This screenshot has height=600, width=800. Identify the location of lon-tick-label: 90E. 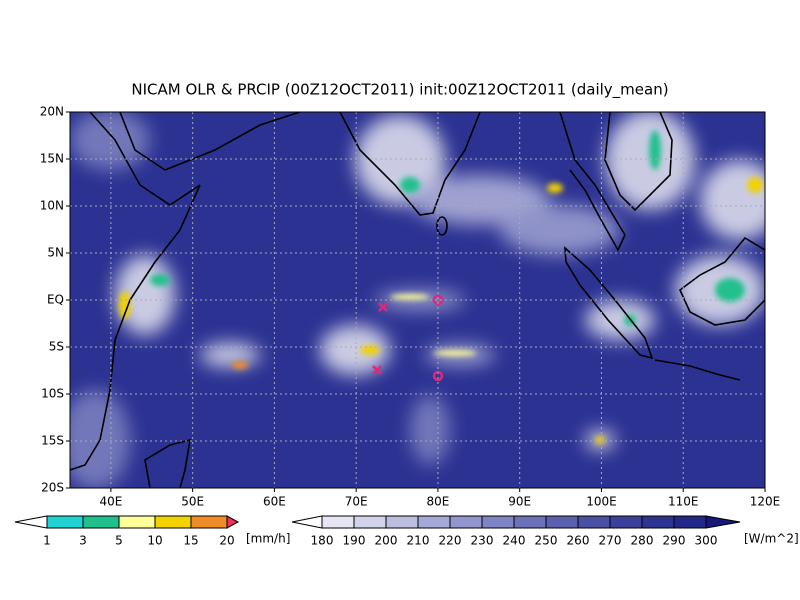
(519, 502).